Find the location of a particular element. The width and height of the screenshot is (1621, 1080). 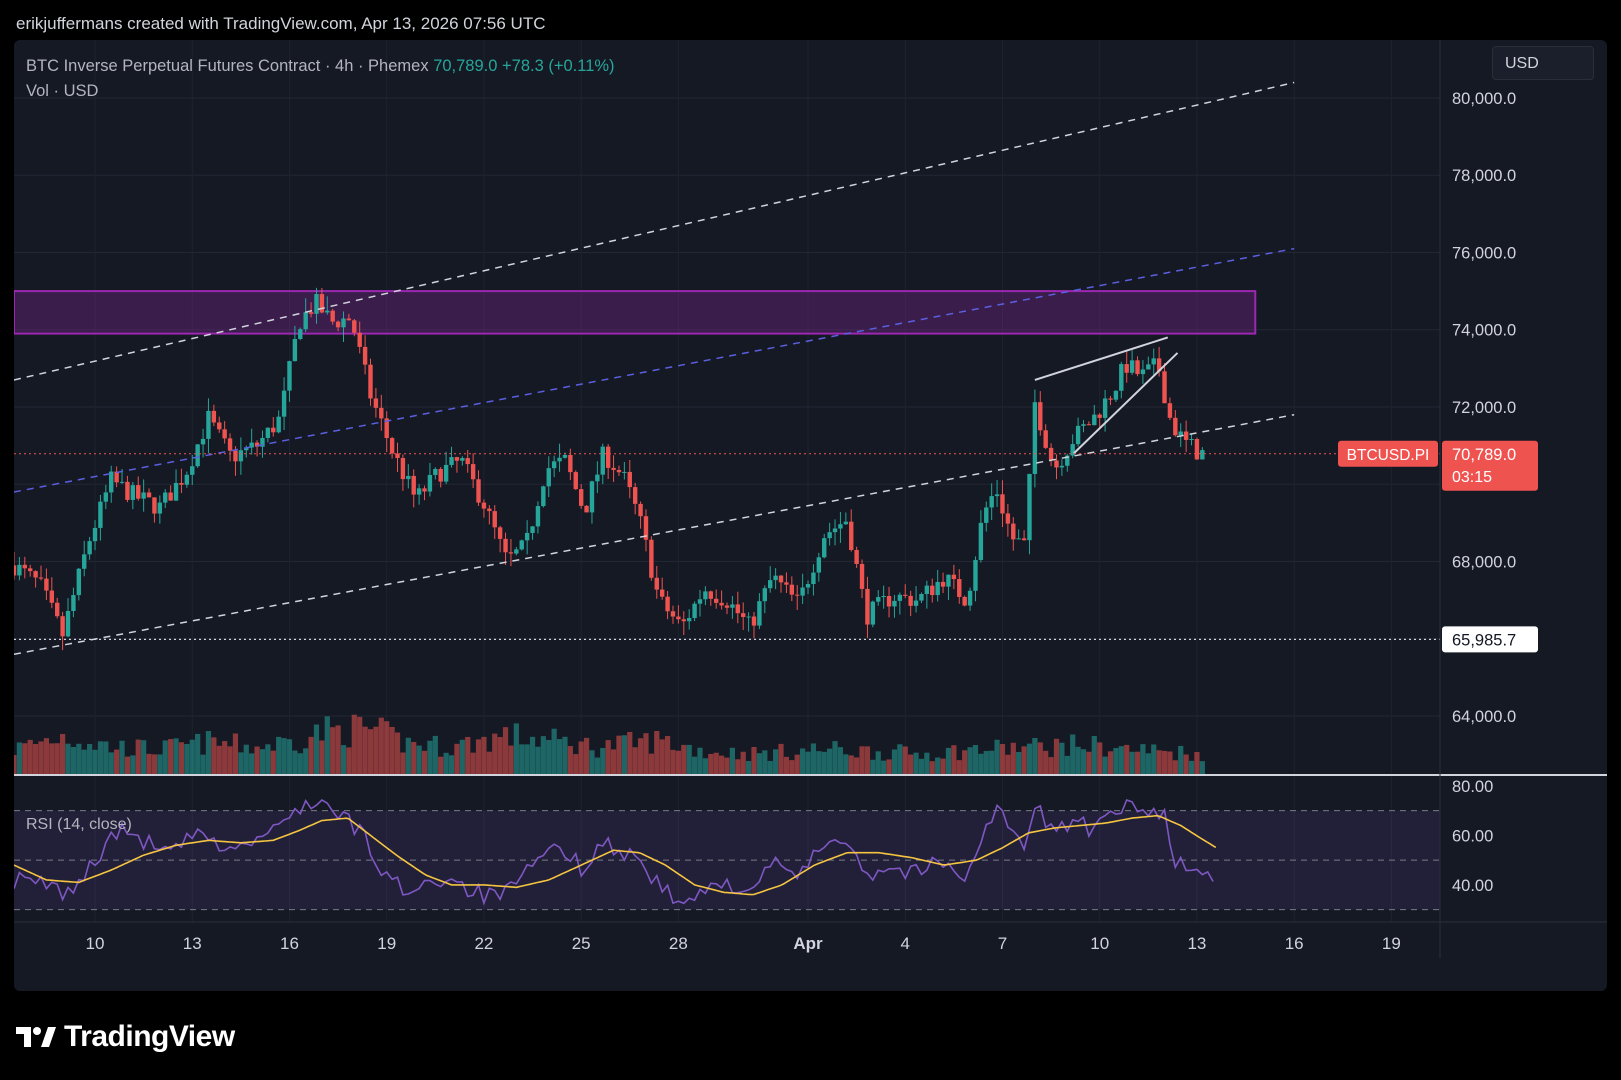

time-tick-label: 16 is located at coordinates (289, 943).